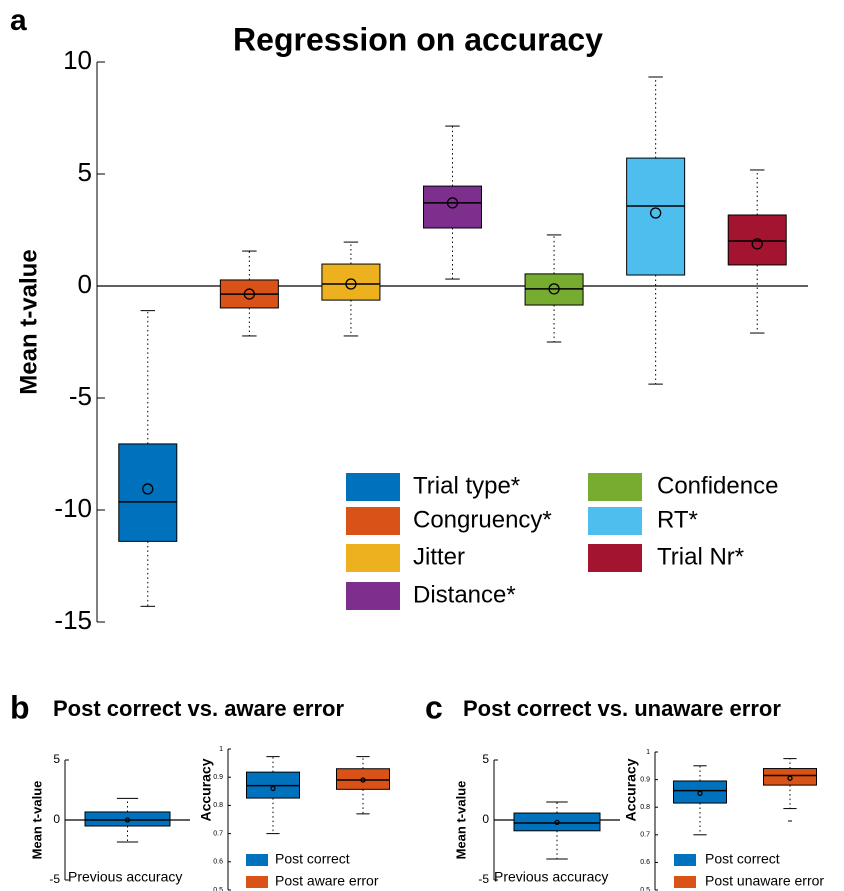 This screenshot has height=891, width=844. Describe the element at coordinates (764, 881) in the screenshot. I see `legend-label: Post unaware error` at that location.